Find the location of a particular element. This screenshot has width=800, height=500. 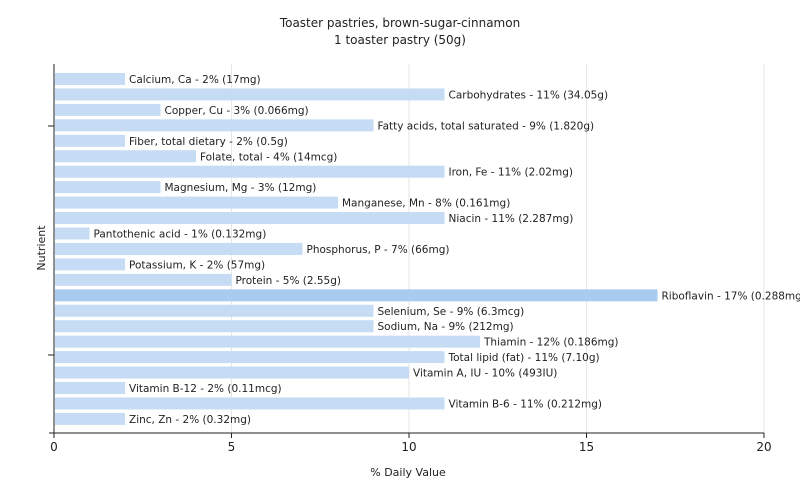

bar-label: Riboflavin - 17% (0.288mg) is located at coordinates (731, 296).